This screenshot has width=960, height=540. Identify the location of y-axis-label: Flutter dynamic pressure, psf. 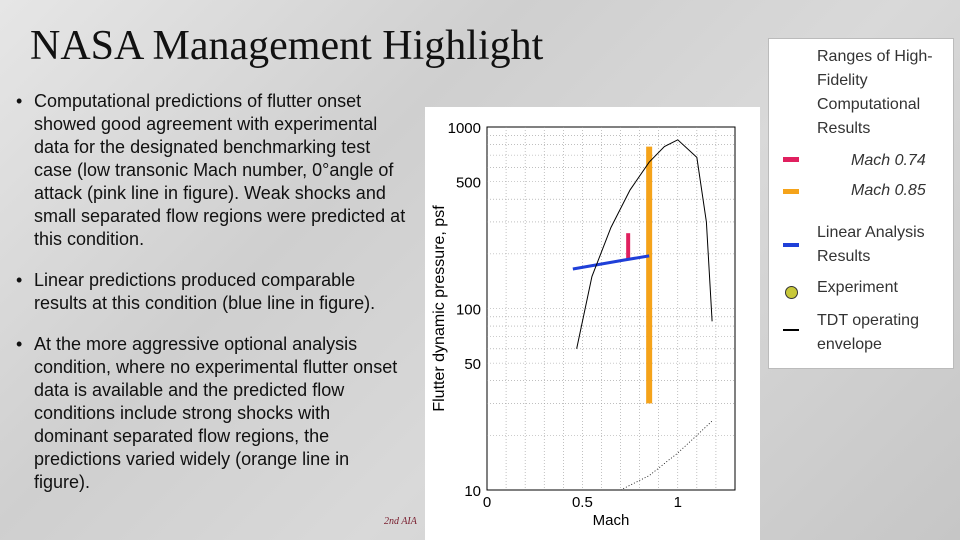
(439, 308).